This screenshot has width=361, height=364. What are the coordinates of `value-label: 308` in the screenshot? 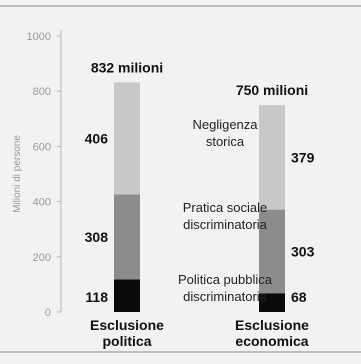 It's located at (97, 237).